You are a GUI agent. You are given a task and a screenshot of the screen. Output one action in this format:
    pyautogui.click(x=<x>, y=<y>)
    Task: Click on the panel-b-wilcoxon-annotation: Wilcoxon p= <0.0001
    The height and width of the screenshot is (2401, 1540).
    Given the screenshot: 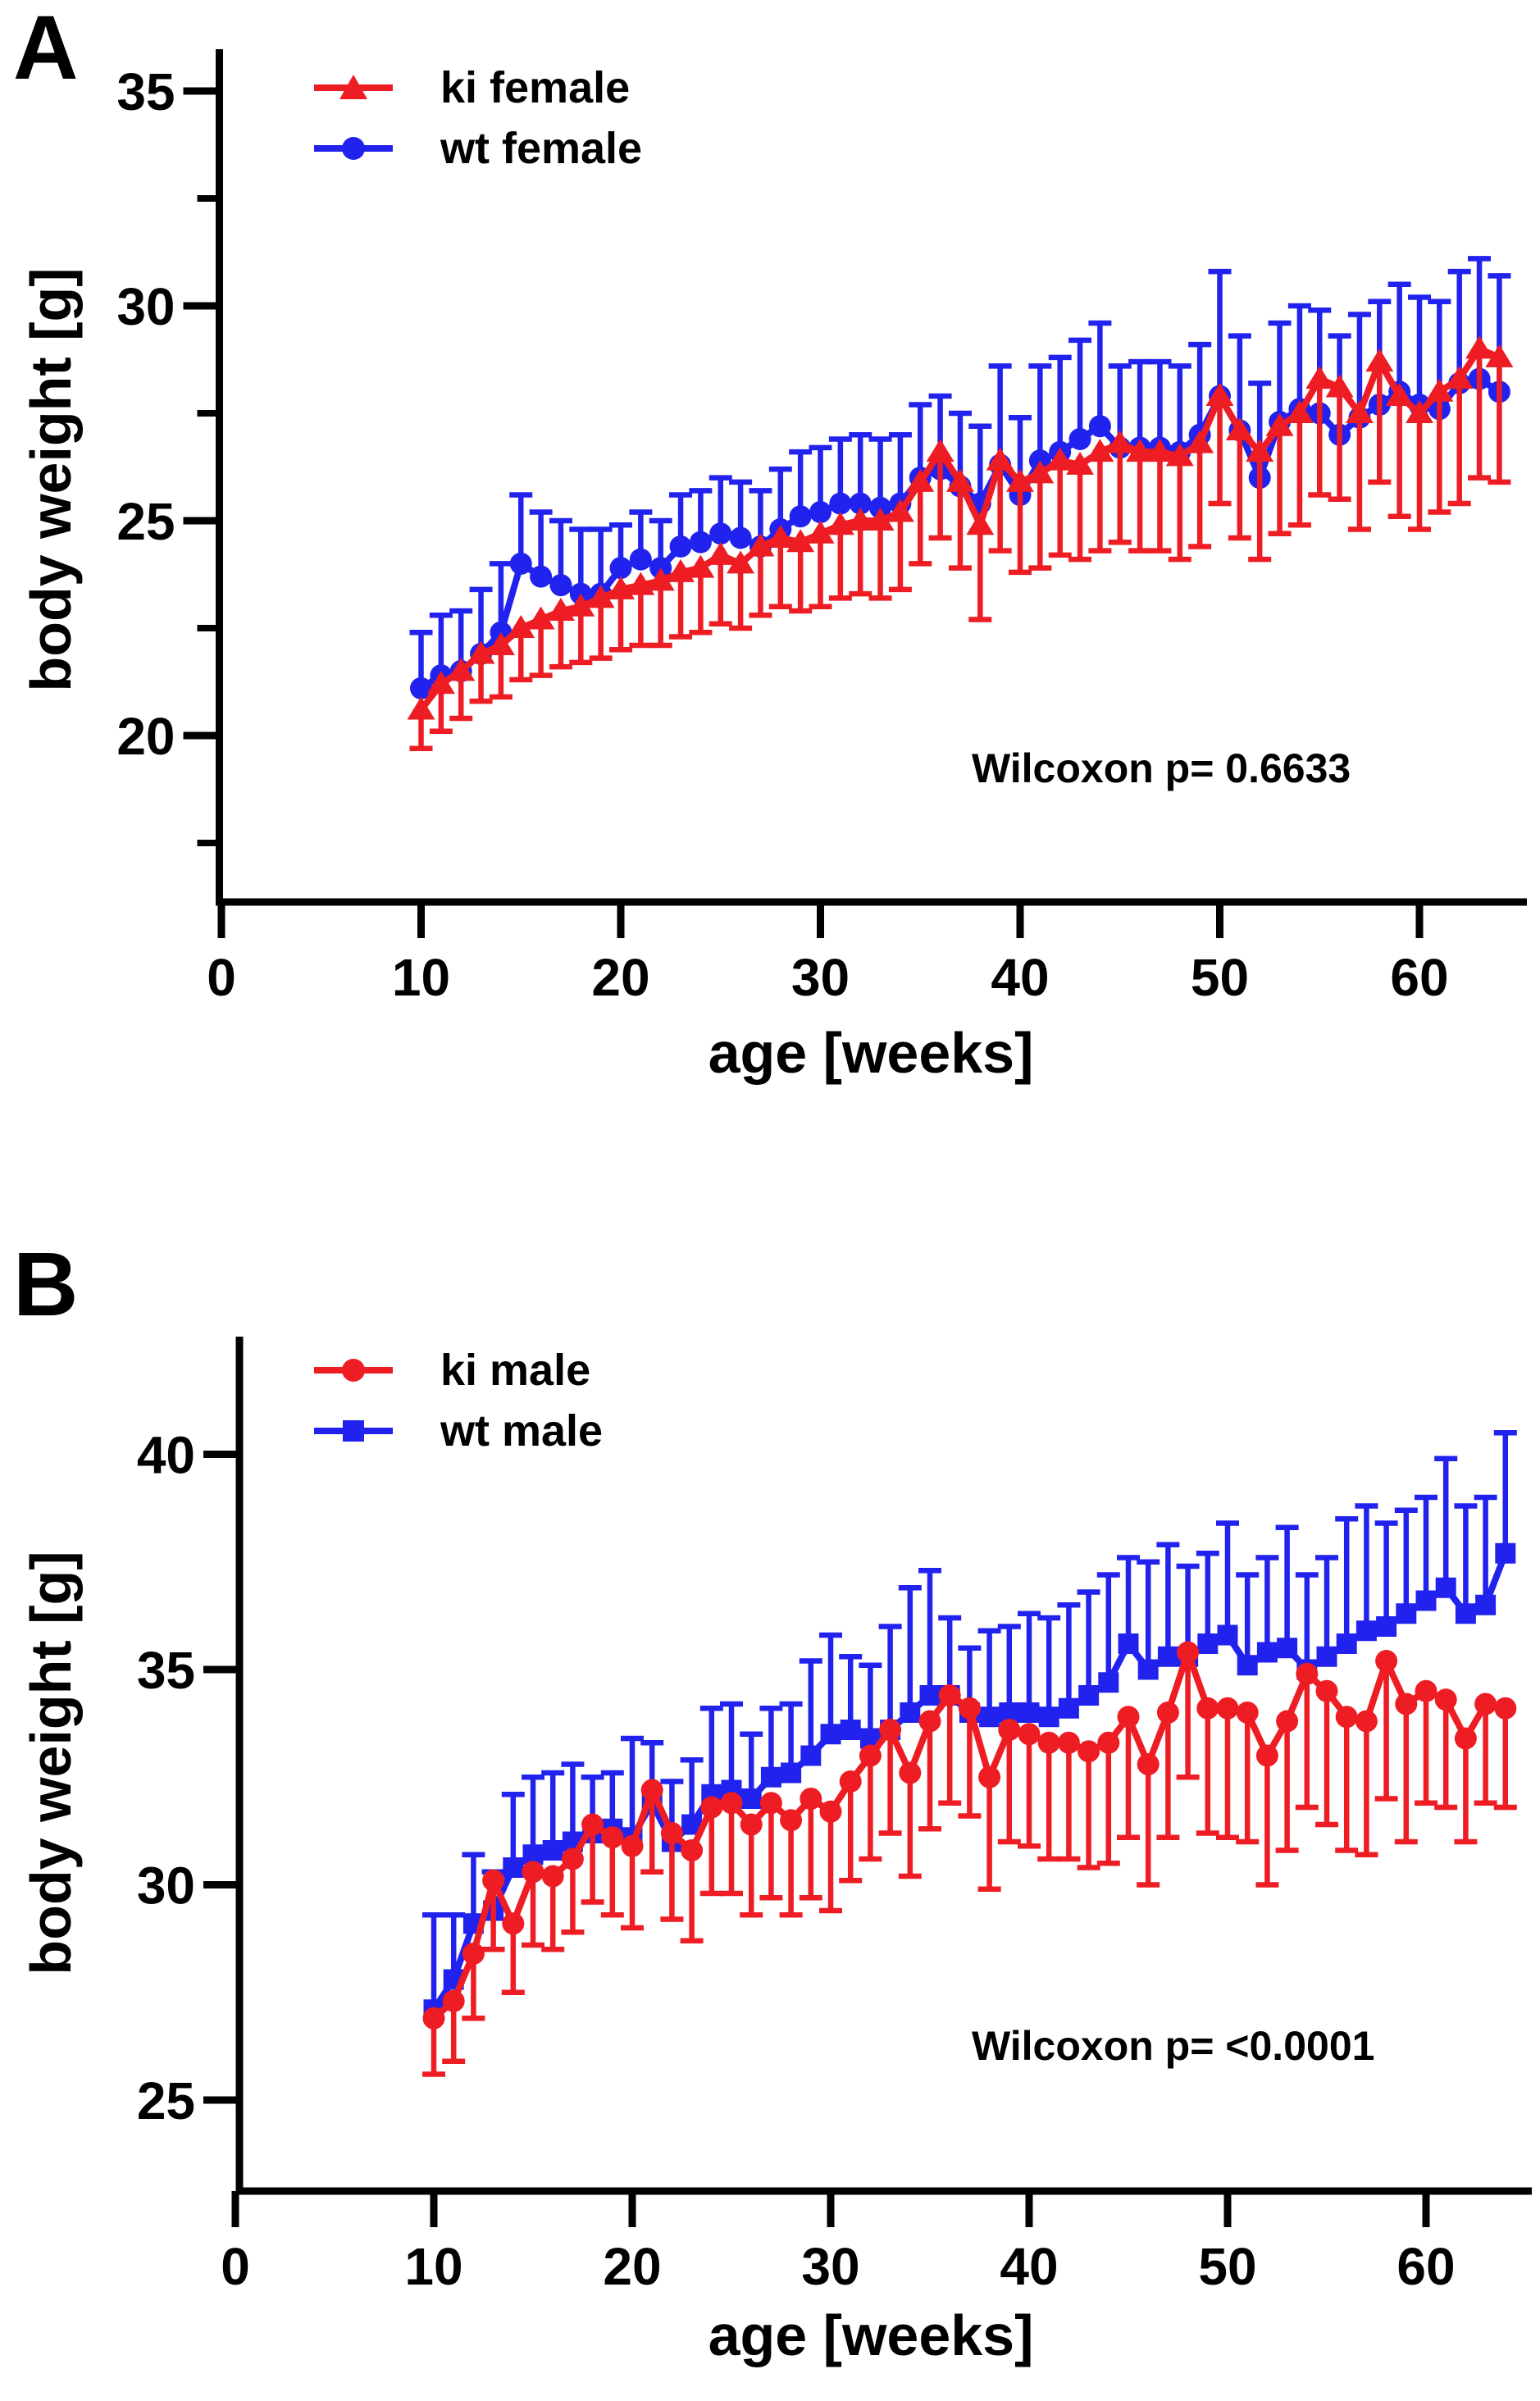 What is the action you would take?
    pyautogui.click(x=1173, y=2046)
    